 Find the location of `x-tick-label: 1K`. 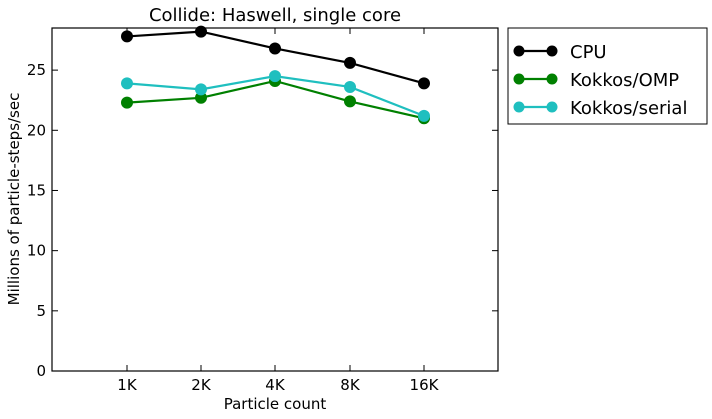

x-tick-label: 1K is located at coordinates (127, 385).